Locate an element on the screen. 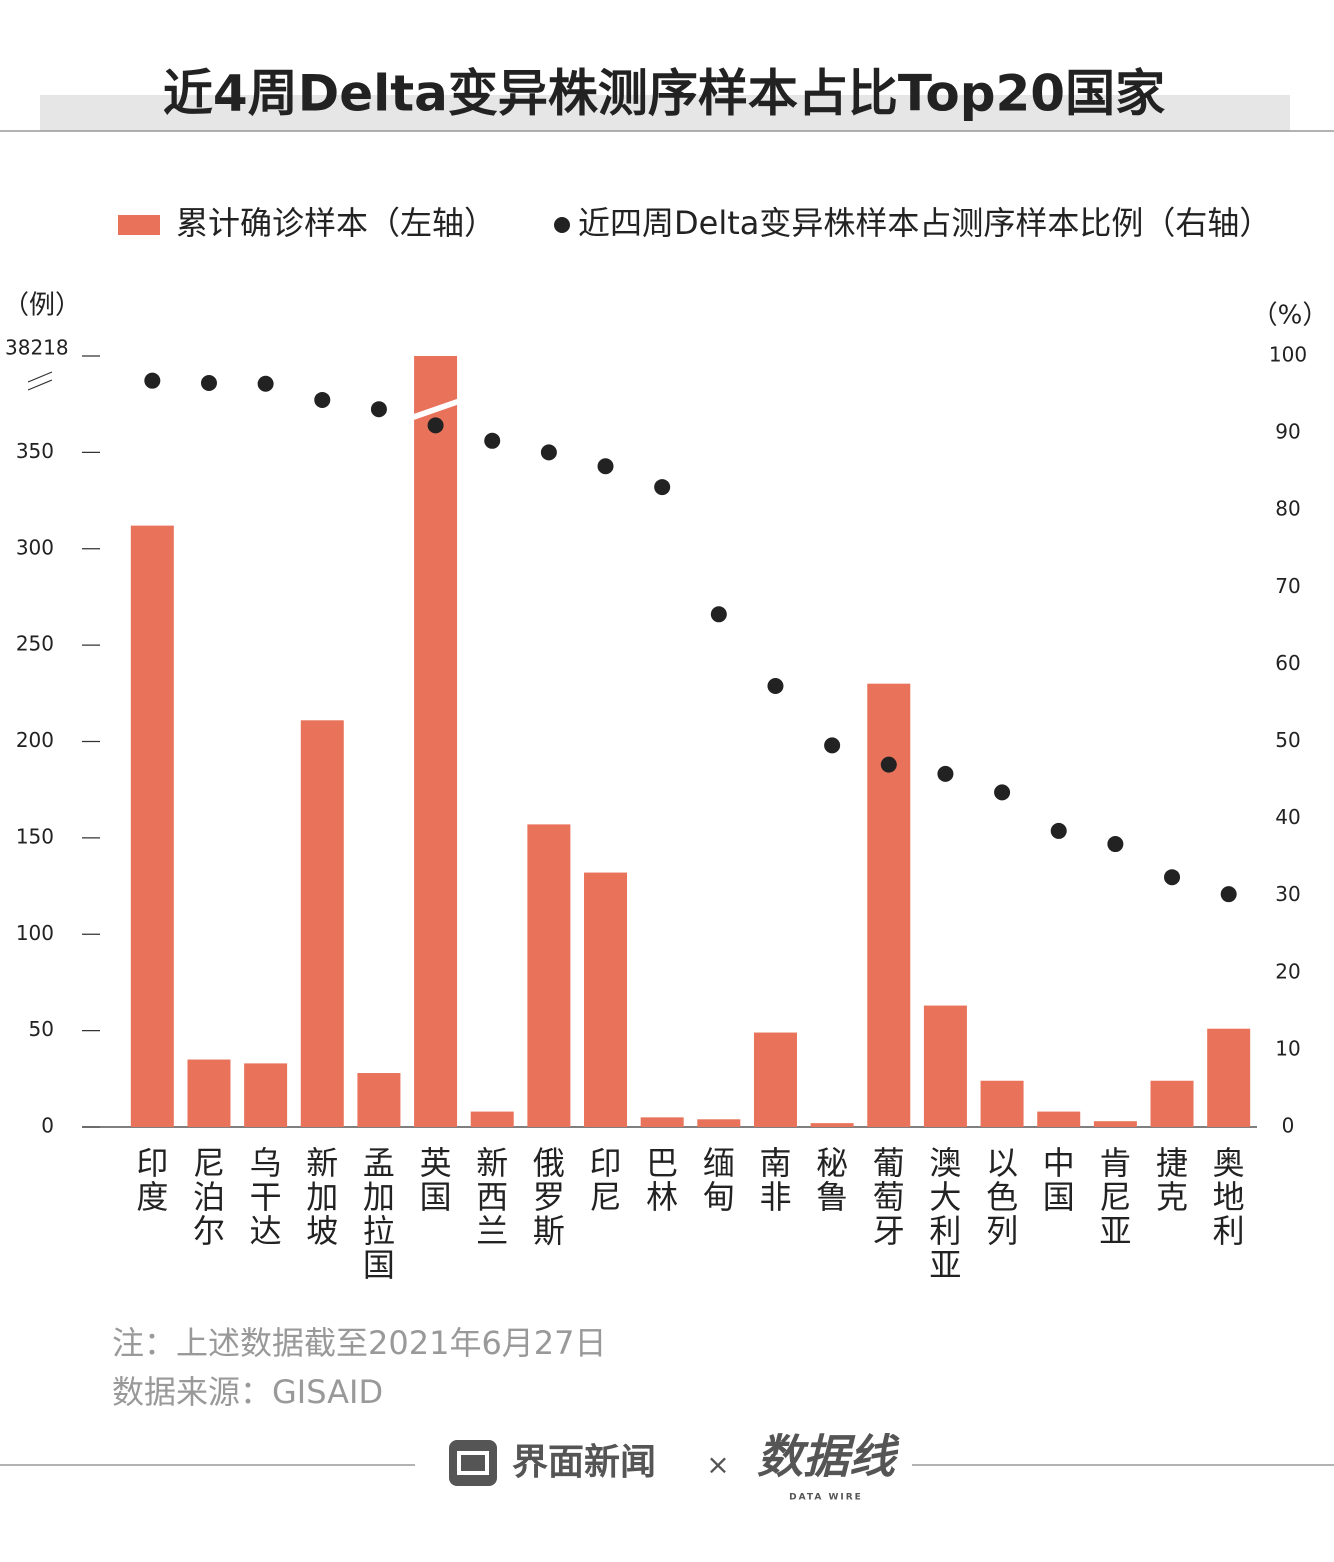 The height and width of the screenshot is (1562, 1334). y-axis-label: （例） is located at coordinates (42, 306).